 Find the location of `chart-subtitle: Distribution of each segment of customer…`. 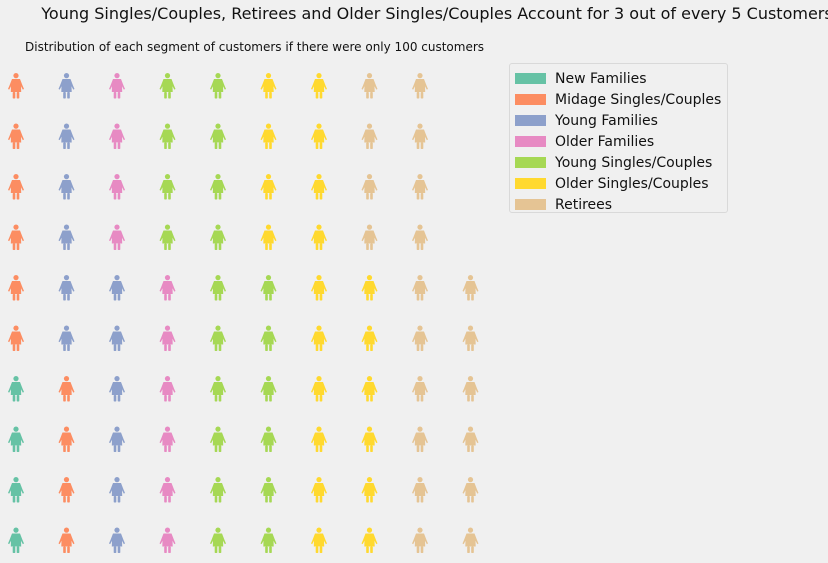

chart-subtitle: Distribution of each segment of customer… is located at coordinates (255, 47).